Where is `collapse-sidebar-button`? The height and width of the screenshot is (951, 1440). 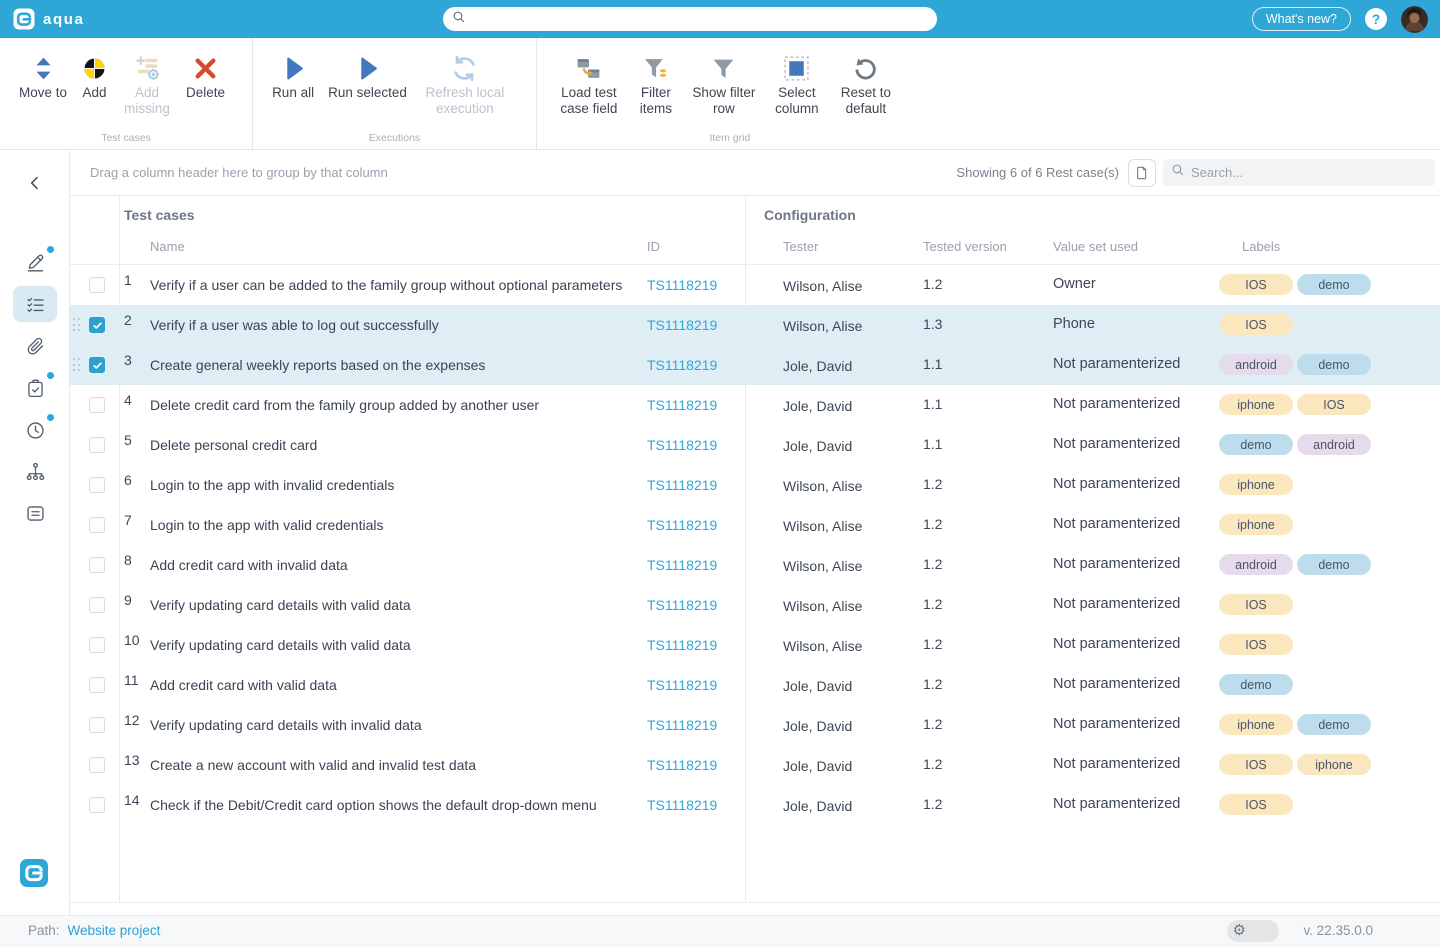
collapse-sidebar-button is located at coordinates (35, 183).